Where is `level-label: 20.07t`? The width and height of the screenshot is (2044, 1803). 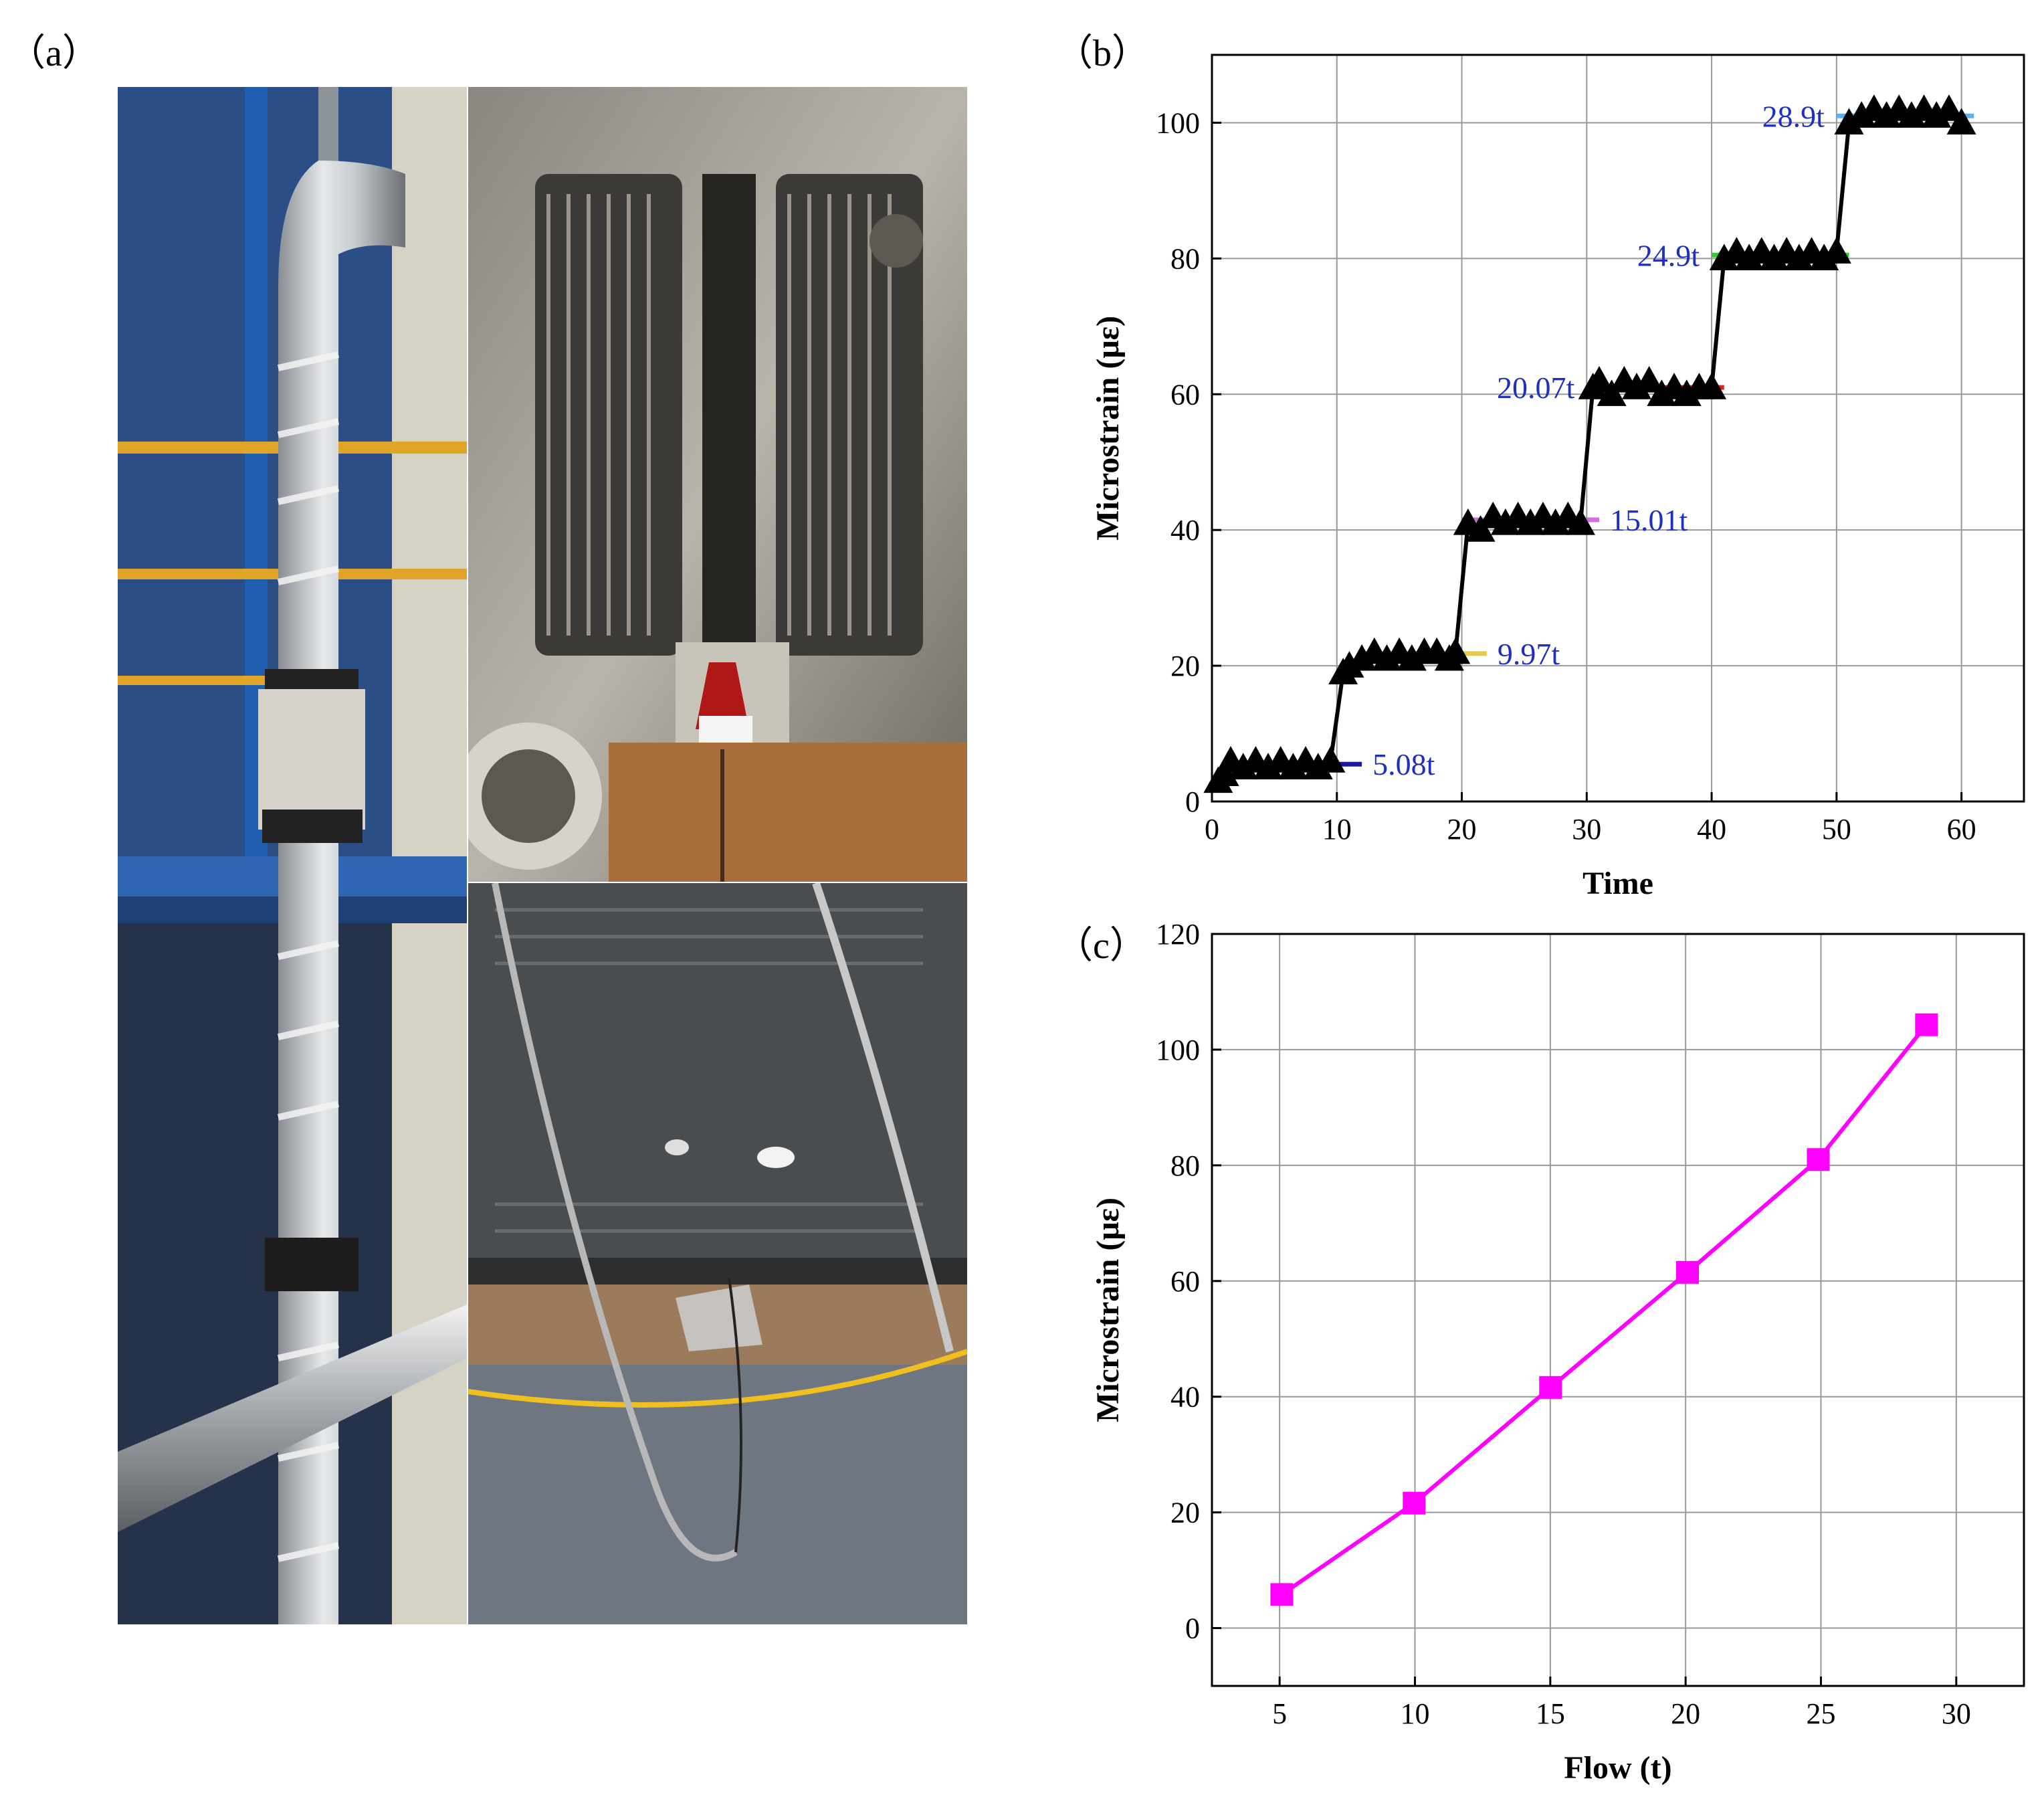
level-label: 20.07t is located at coordinates (1536, 388).